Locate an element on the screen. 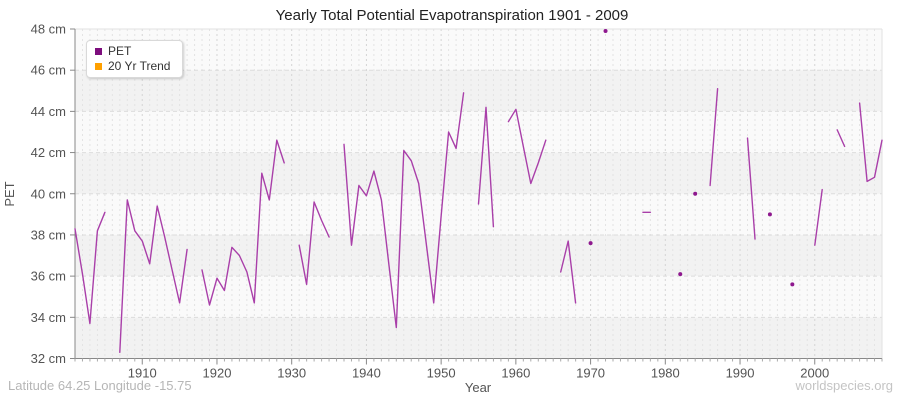 This screenshot has height=400, width=900. x-tick-label: 2000 is located at coordinates (814, 373).